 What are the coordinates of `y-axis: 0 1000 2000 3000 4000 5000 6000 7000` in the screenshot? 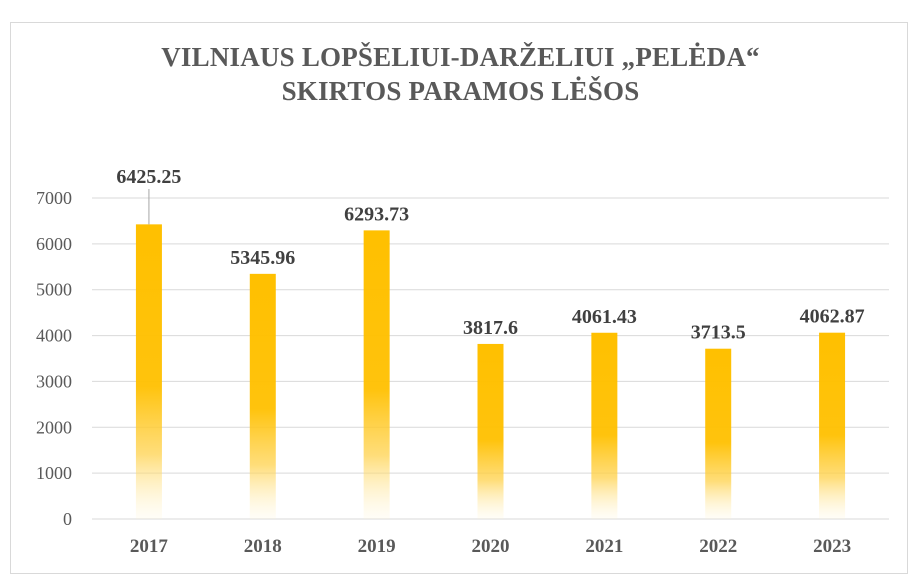 It's located at (54, 358).